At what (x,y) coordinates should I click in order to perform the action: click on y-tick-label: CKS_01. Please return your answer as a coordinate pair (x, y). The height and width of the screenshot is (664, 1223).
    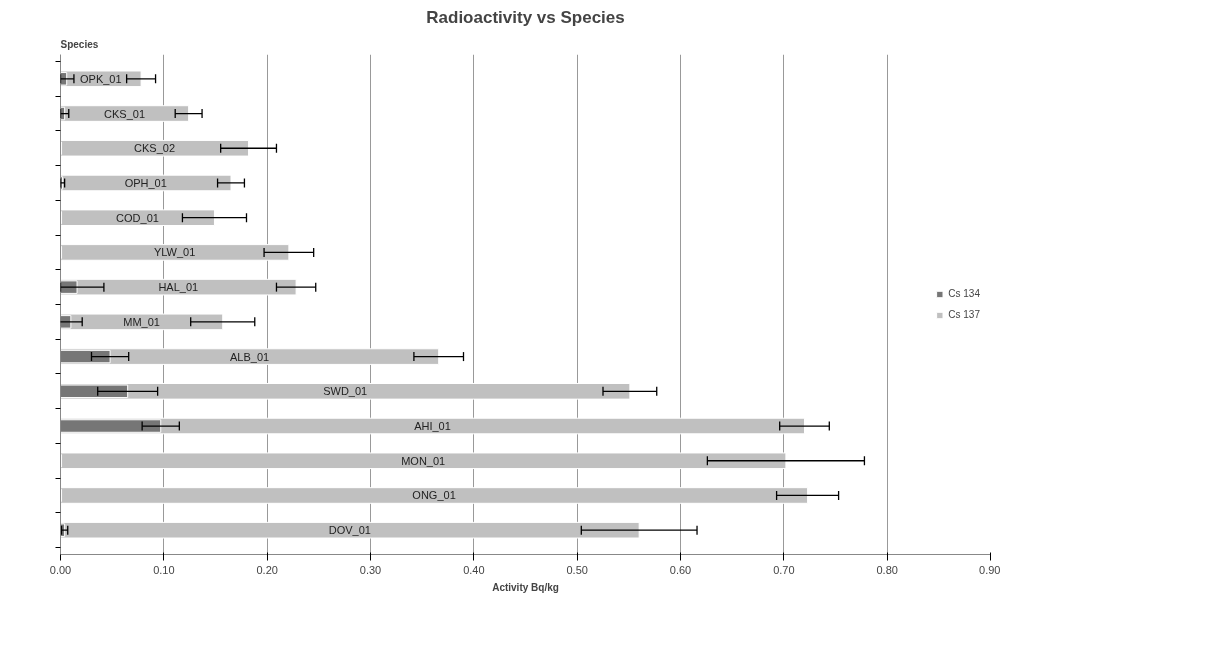
    Looking at the image, I should click on (125, 113).